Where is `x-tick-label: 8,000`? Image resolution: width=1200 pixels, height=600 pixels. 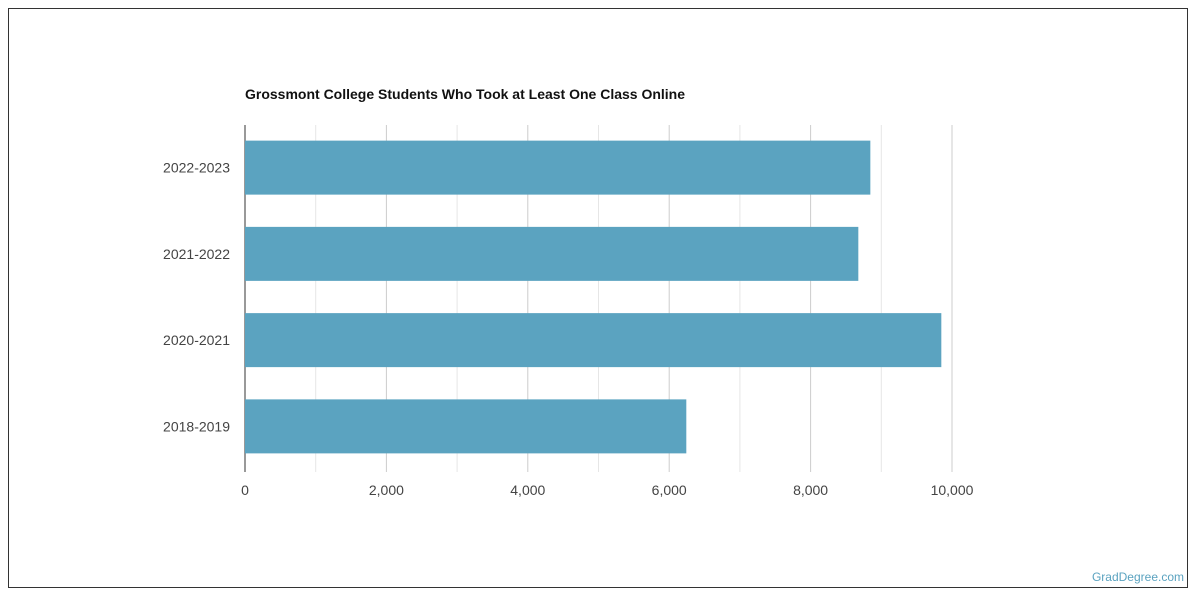 x-tick-label: 8,000 is located at coordinates (810, 490).